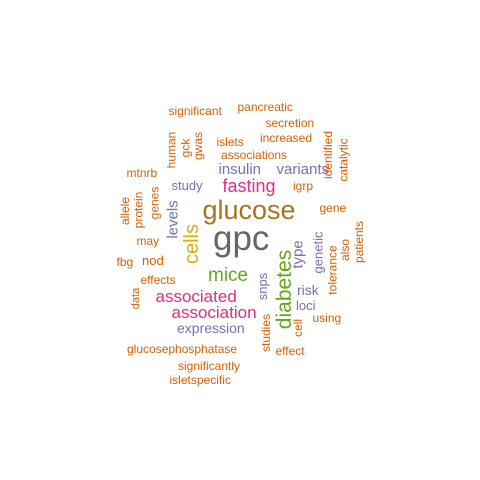 The image size is (480, 480). What do you see at coordinates (327, 318) in the screenshot?
I see `word-using: using` at bounding box center [327, 318].